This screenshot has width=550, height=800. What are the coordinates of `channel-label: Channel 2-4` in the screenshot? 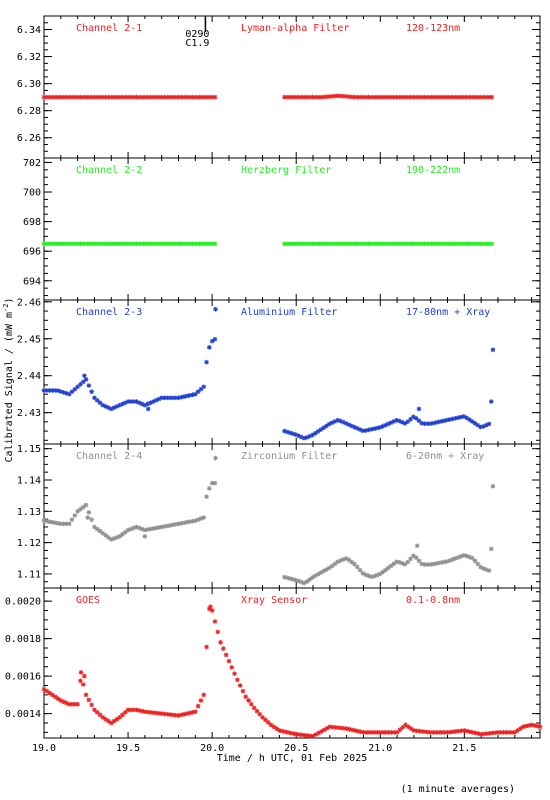 It's located at (109, 456).